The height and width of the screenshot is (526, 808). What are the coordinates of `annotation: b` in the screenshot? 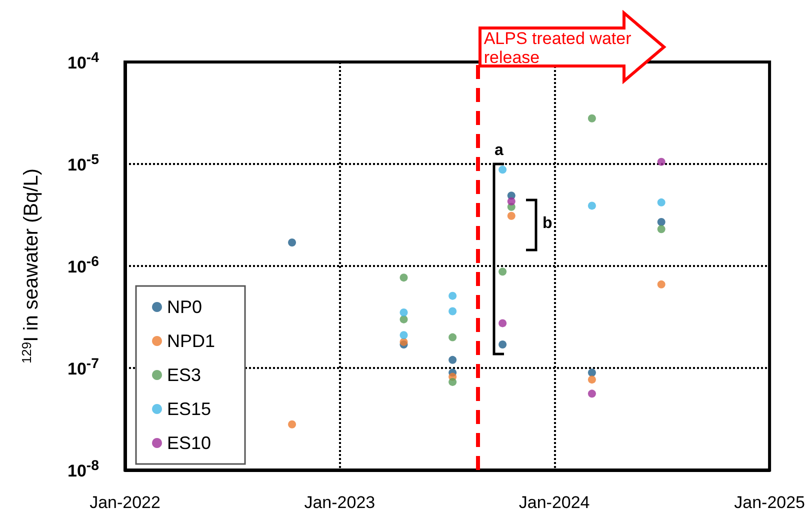 It's located at (547, 224).